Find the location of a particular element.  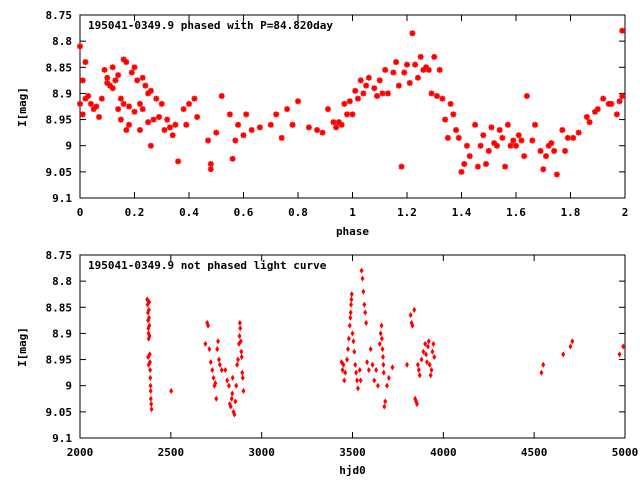

x-tick-label: 1.6 is located at coordinates (516, 212).